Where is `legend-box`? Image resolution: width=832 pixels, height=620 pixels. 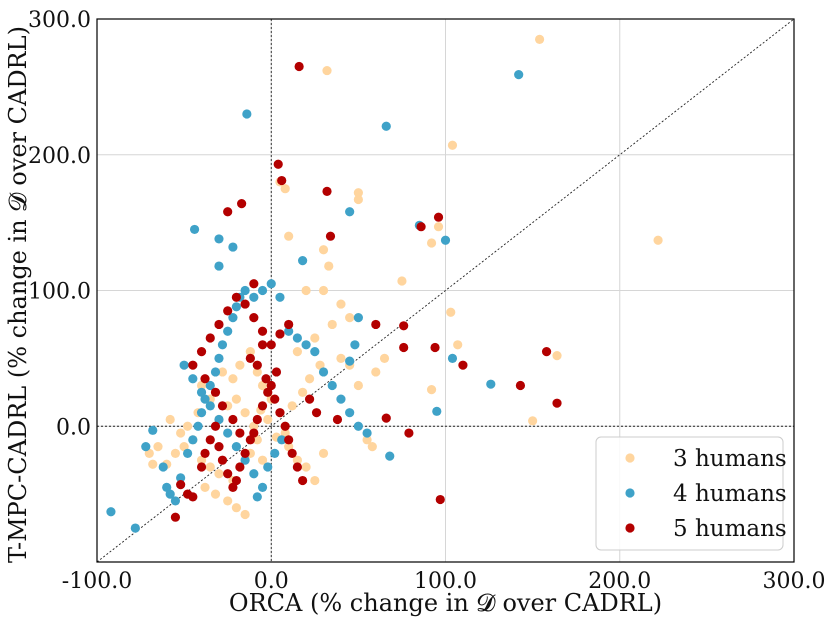 legend-box is located at coordinates (689, 493).